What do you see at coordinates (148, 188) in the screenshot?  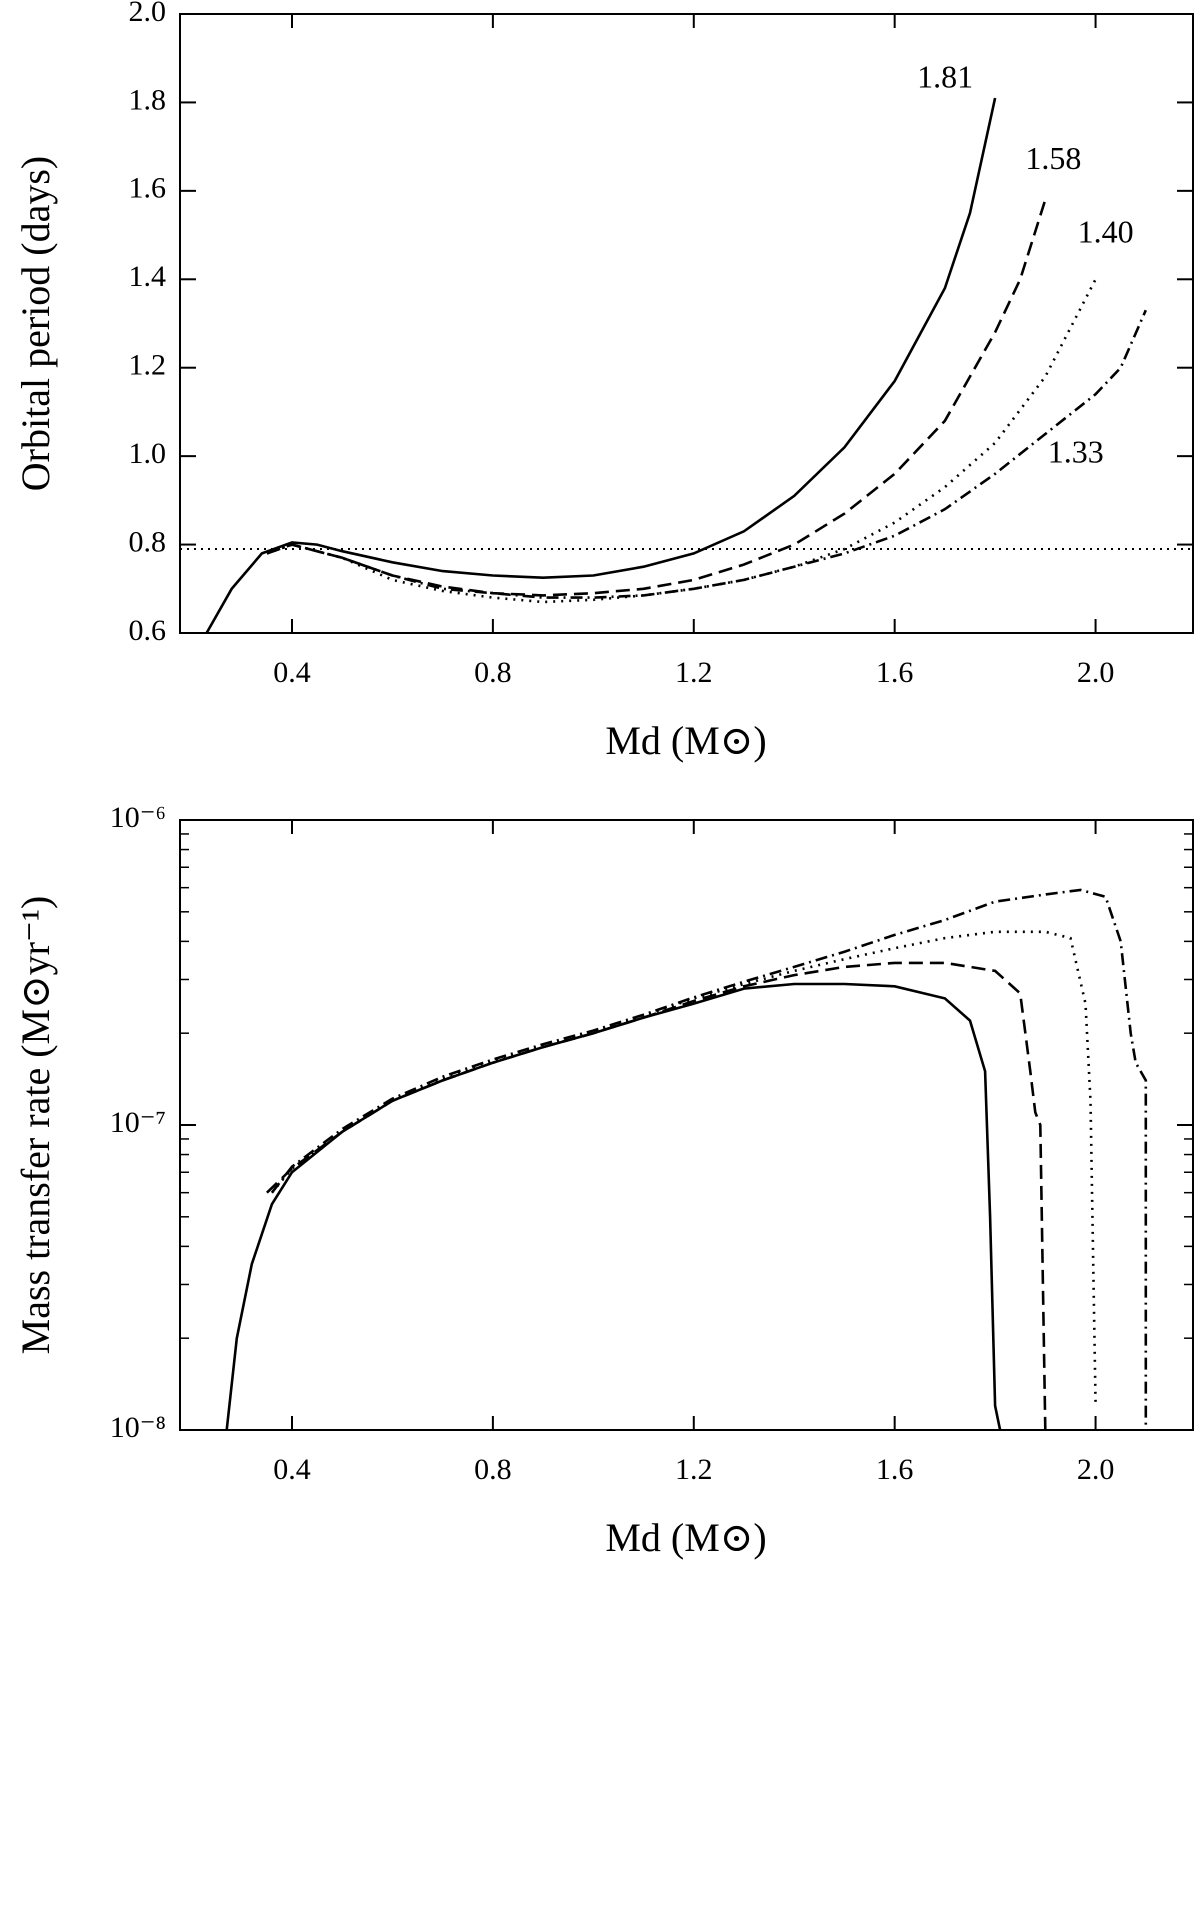 I see `y-tick-label: 1.6` at bounding box center [148, 188].